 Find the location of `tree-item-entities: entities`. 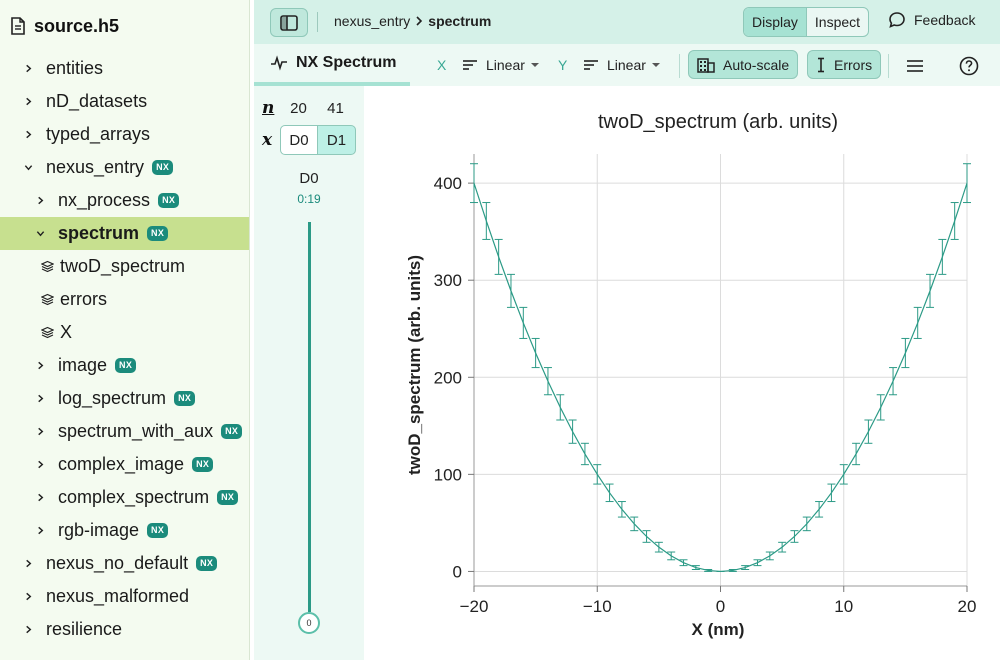

tree-item-entities: entities is located at coordinates (124, 68).